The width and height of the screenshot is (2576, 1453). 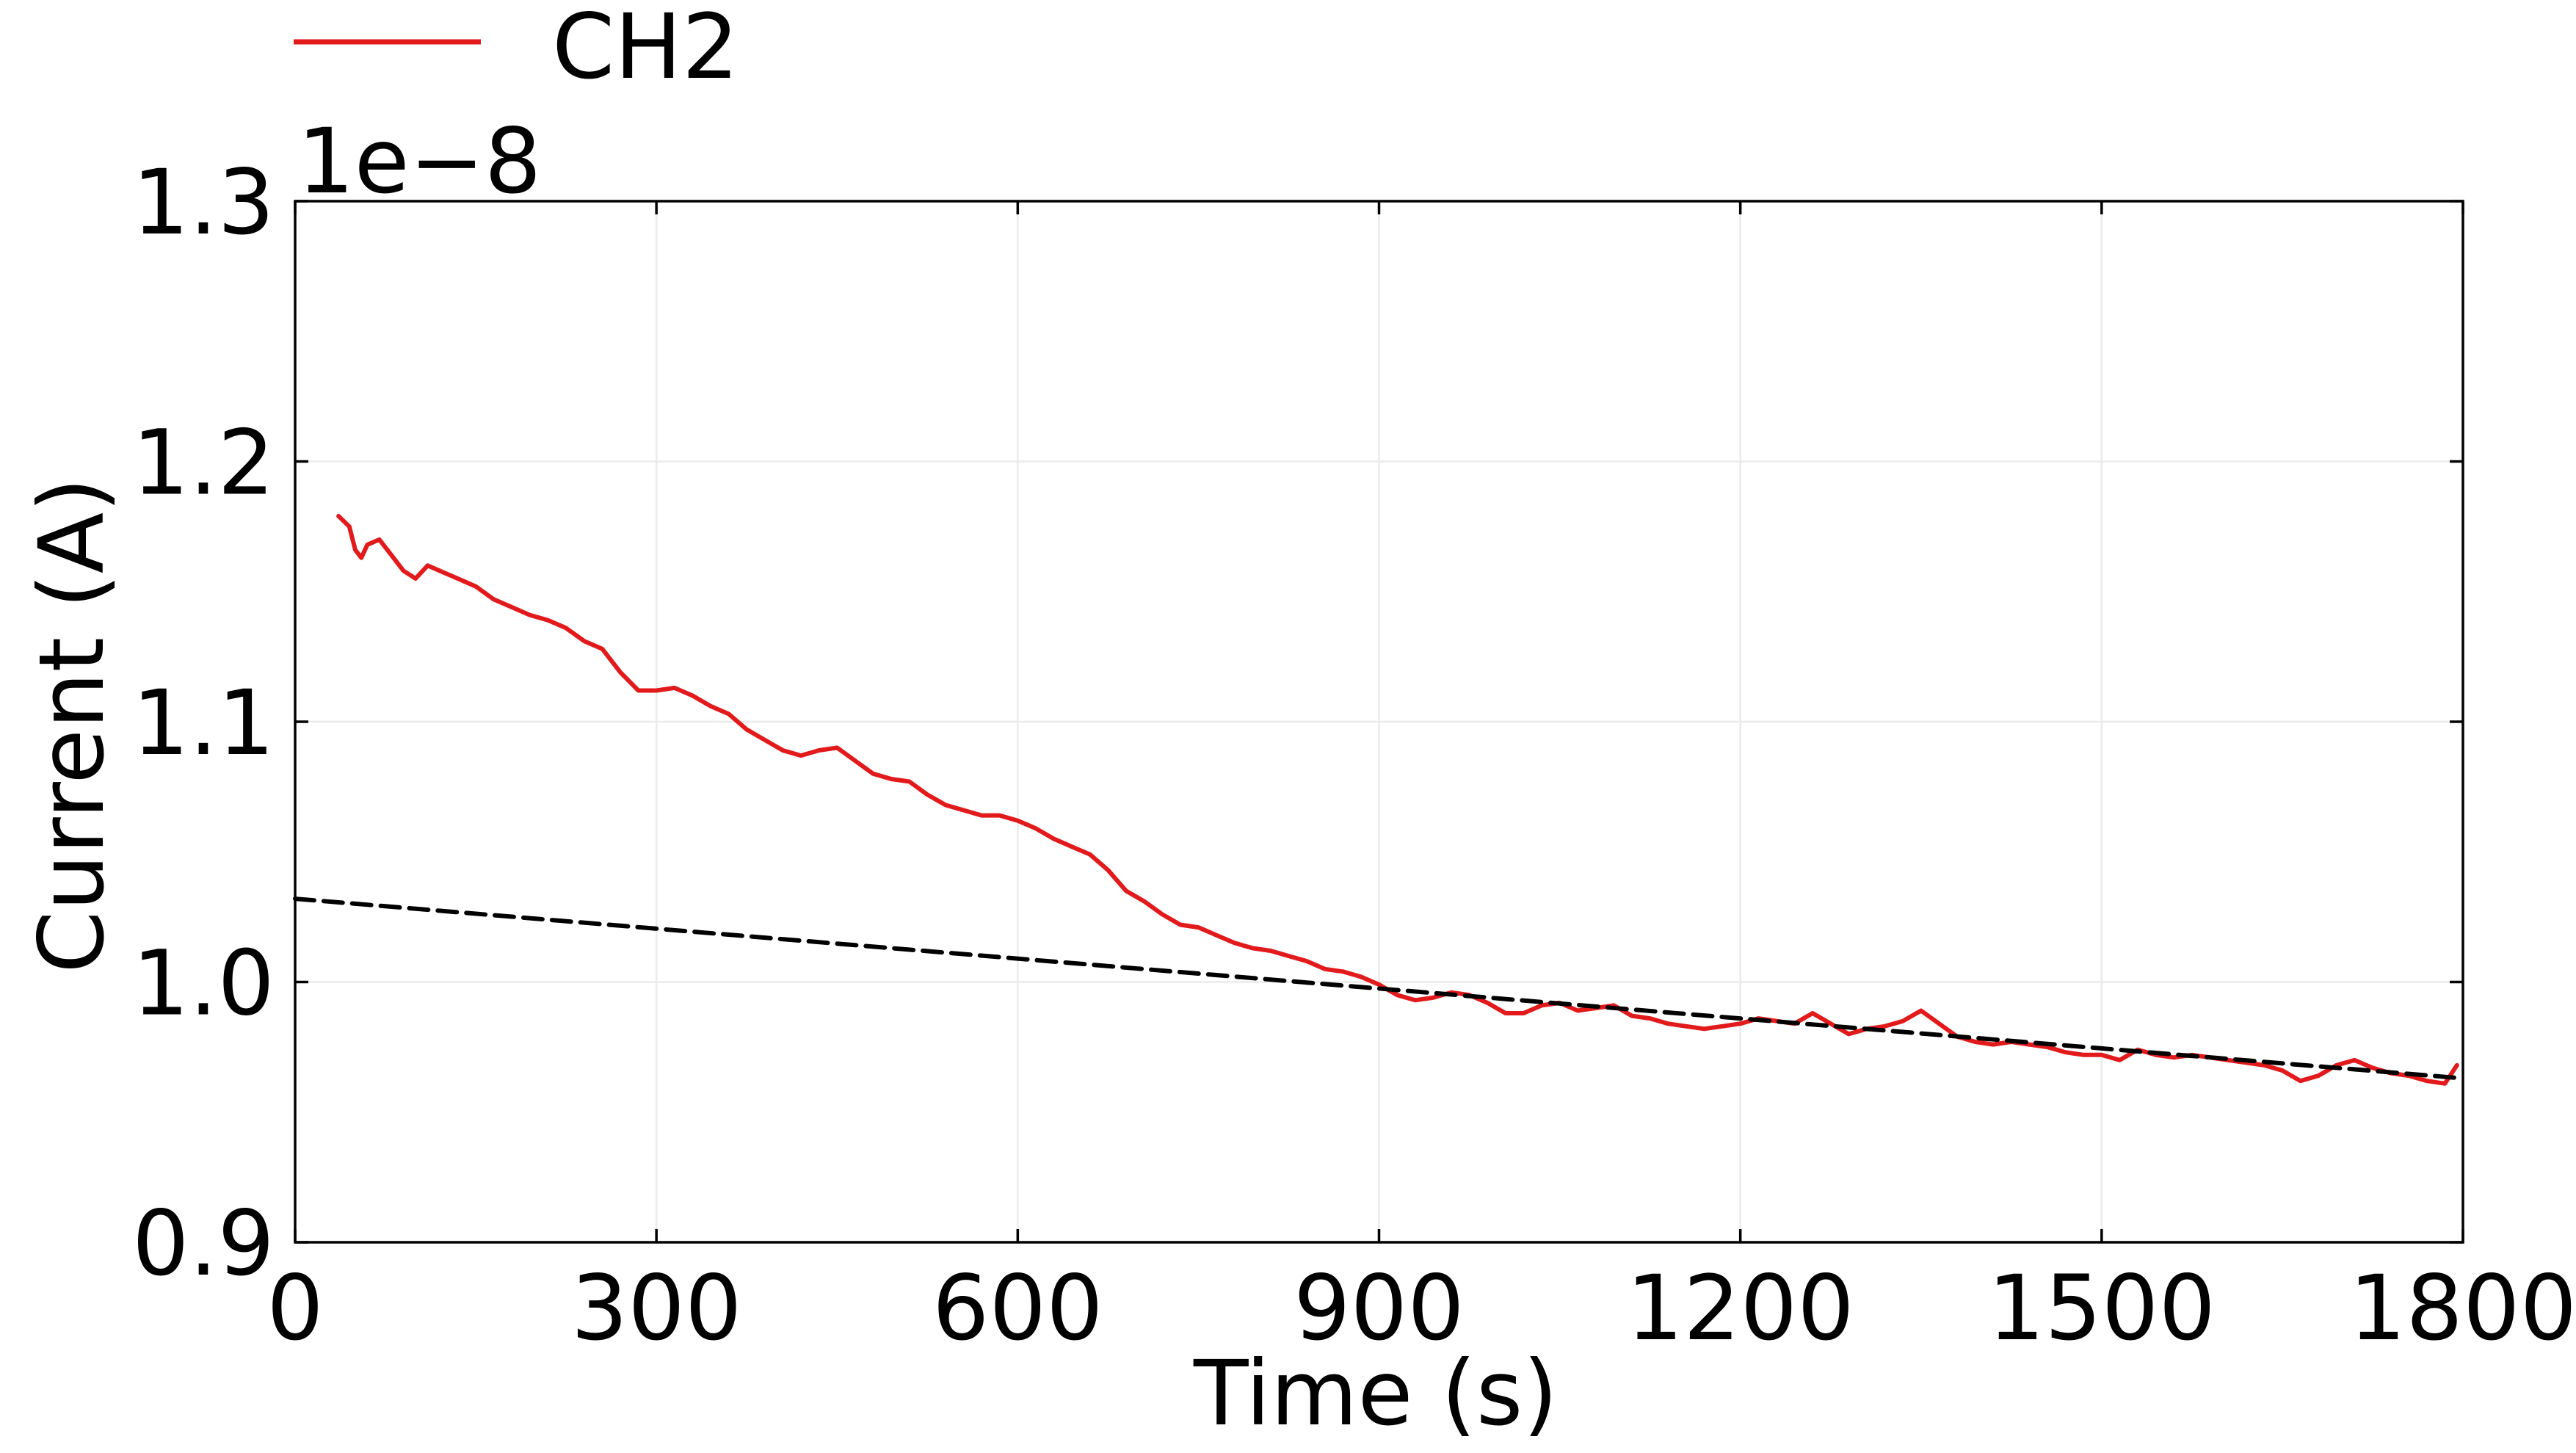 What do you see at coordinates (203, 463) in the screenshot?
I see `y-tick-label: 1.2` at bounding box center [203, 463].